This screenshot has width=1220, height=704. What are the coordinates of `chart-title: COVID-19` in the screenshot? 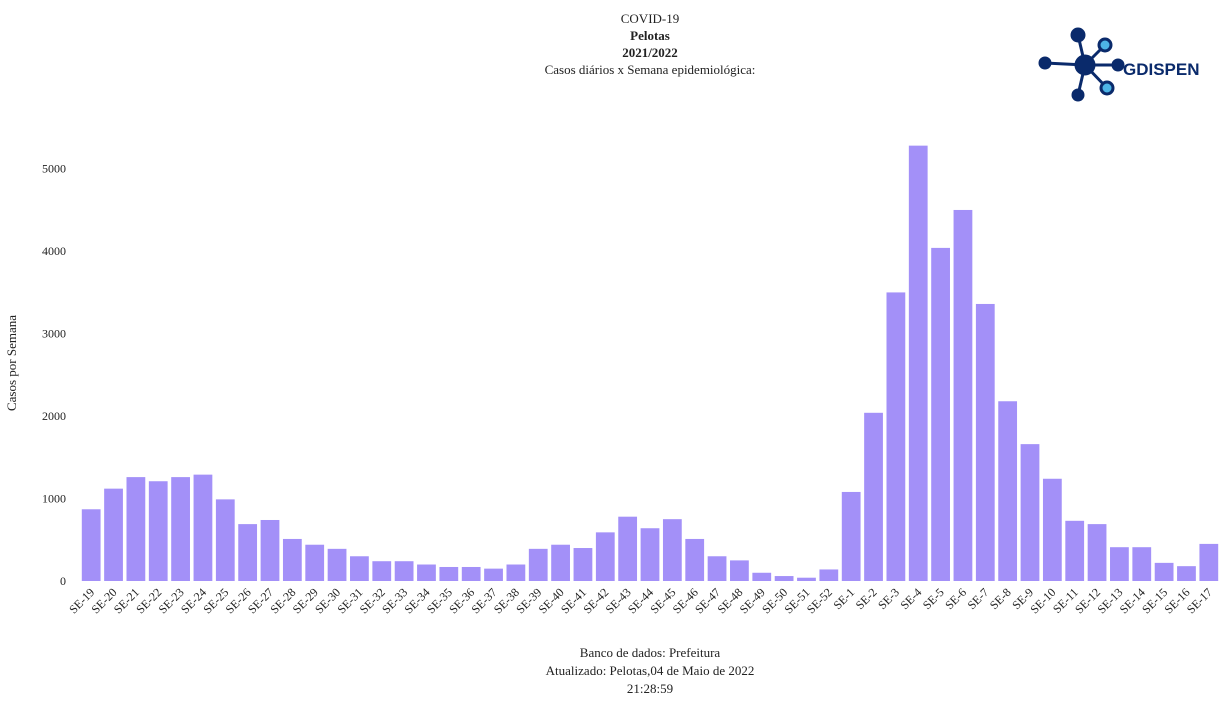 It's located at (650, 18).